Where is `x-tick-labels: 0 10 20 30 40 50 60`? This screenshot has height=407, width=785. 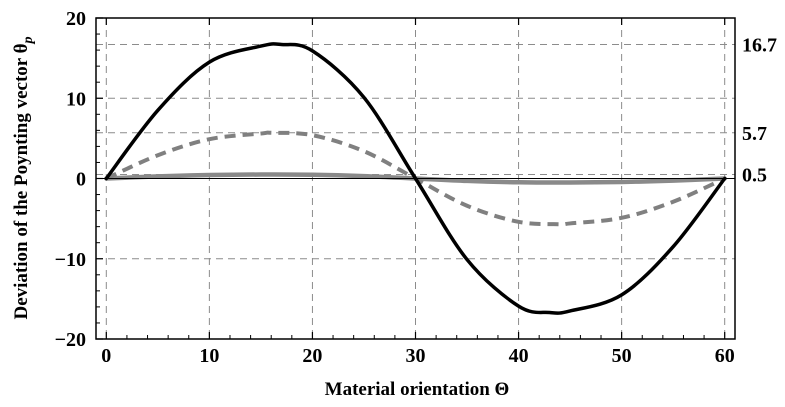 x-tick-labels: 0 10 20 30 40 50 60 is located at coordinates (417, 356).